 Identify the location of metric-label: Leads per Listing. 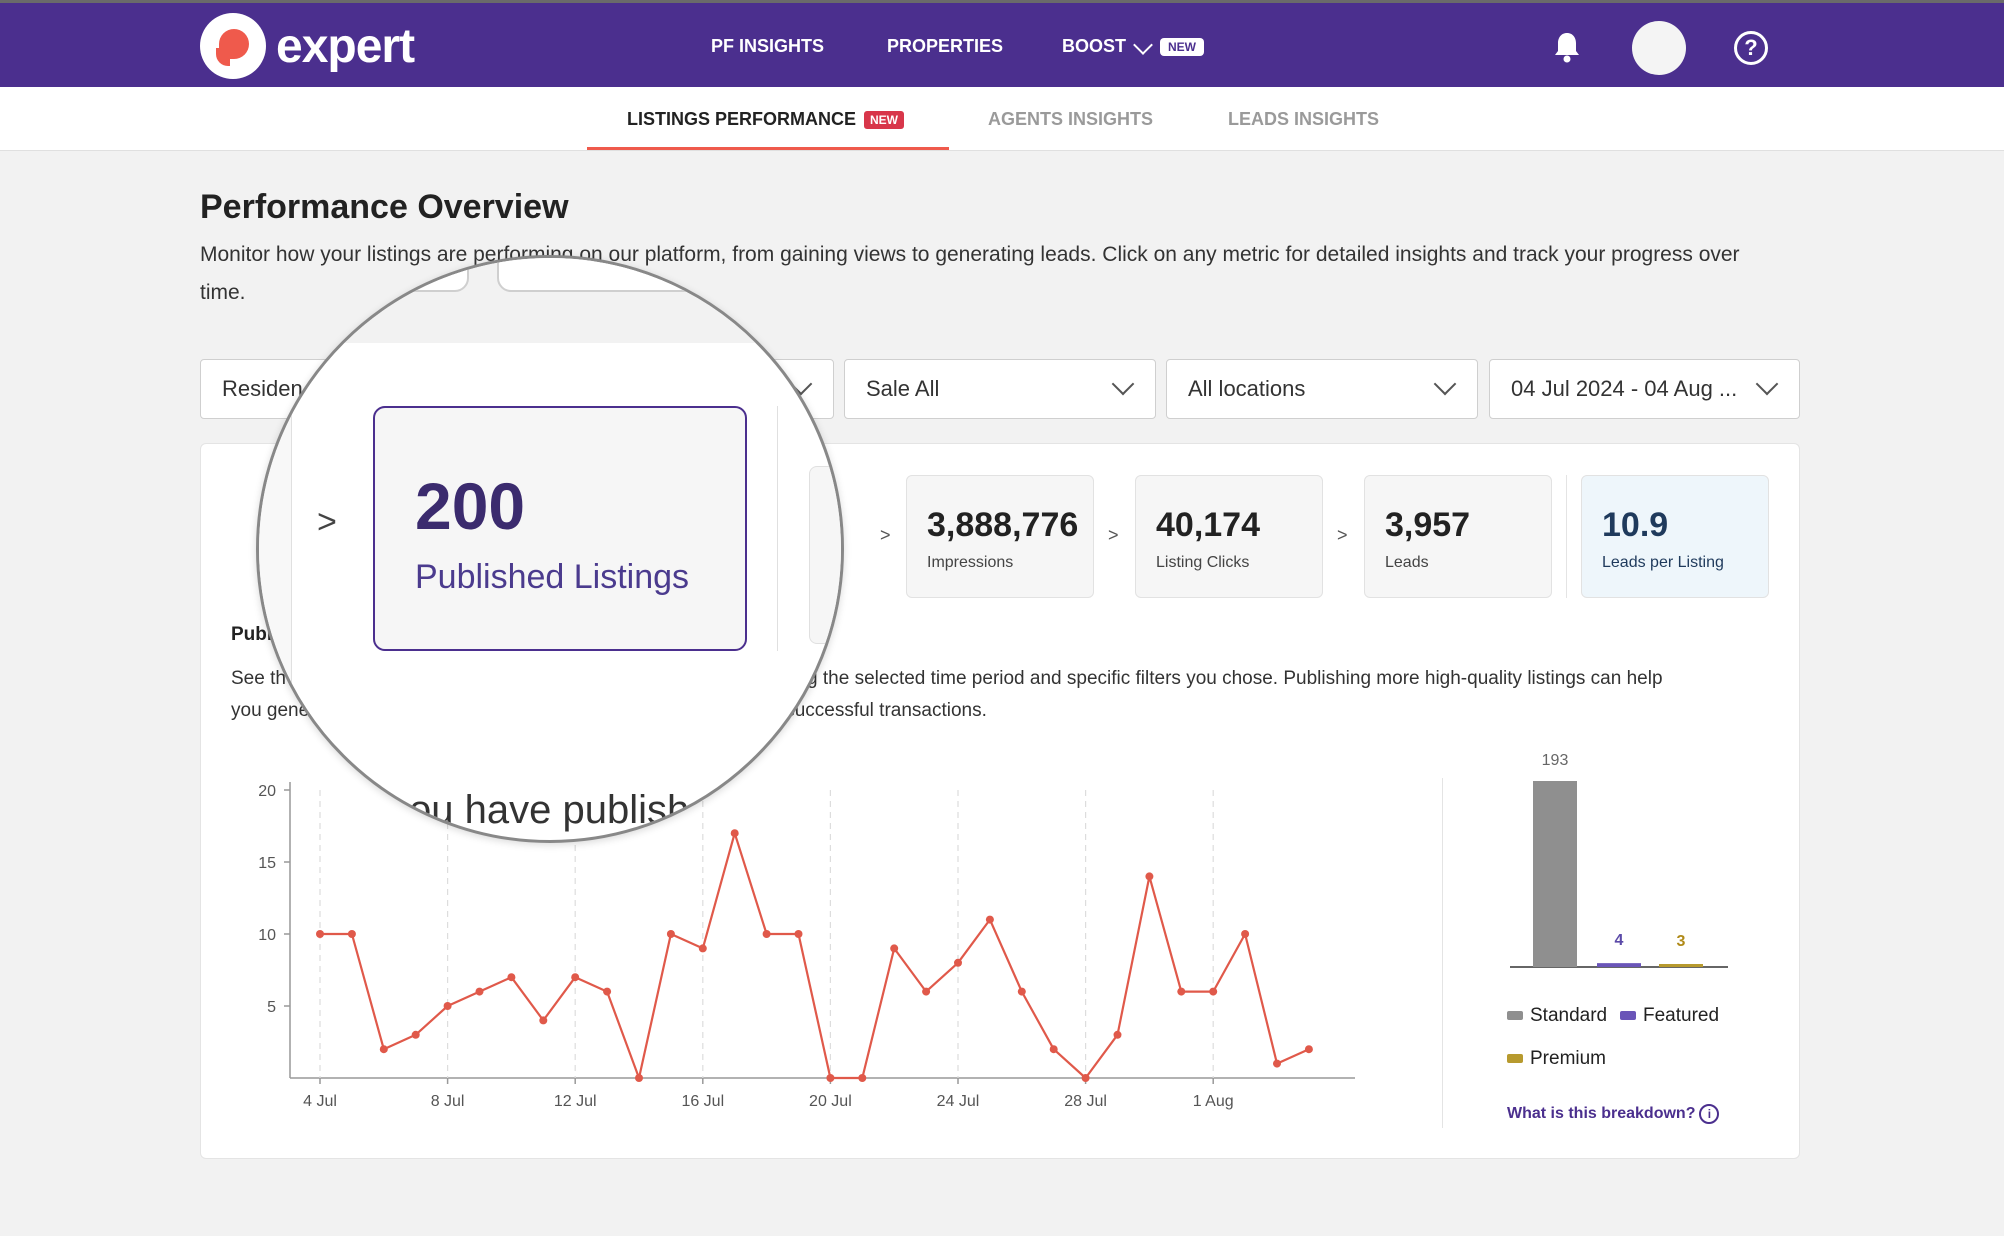
(1663, 562).